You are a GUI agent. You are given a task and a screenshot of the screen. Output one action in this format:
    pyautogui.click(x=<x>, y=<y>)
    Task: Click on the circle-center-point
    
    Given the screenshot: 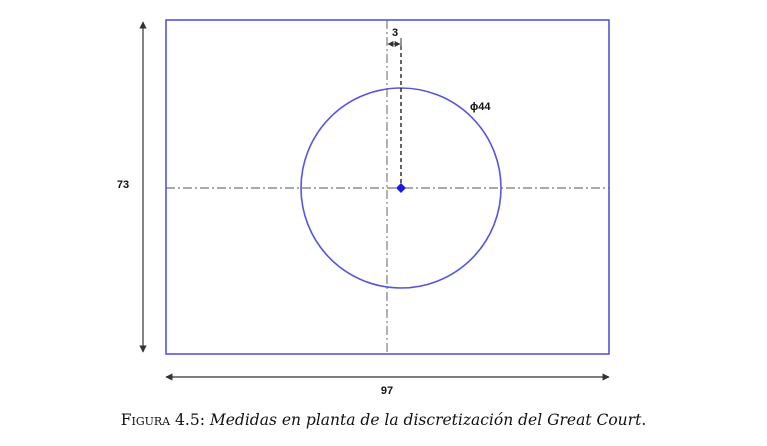 What is the action you would take?
    pyautogui.click(x=401, y=188)
    